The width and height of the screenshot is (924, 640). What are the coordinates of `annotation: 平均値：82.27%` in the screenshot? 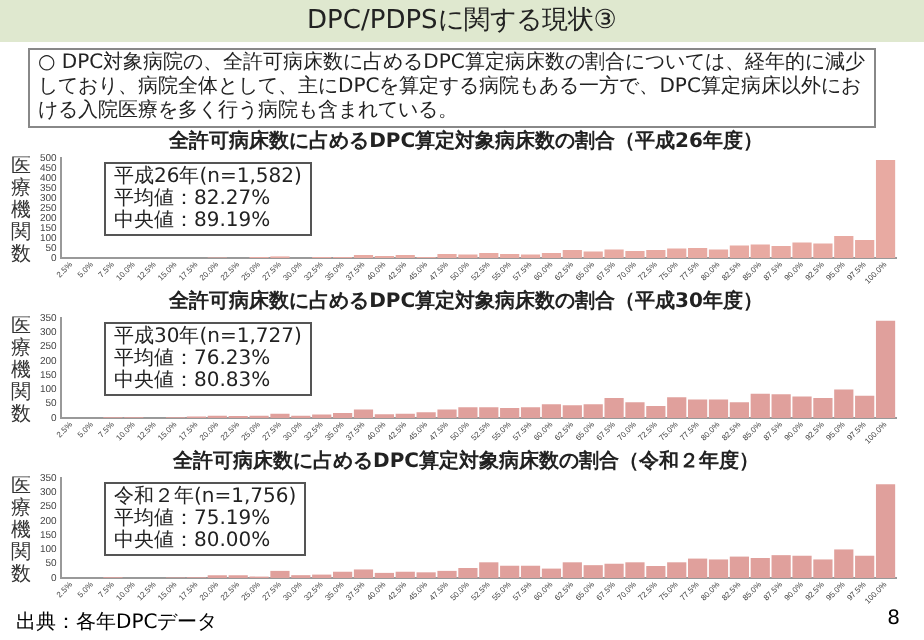 It's located at (193, 199).